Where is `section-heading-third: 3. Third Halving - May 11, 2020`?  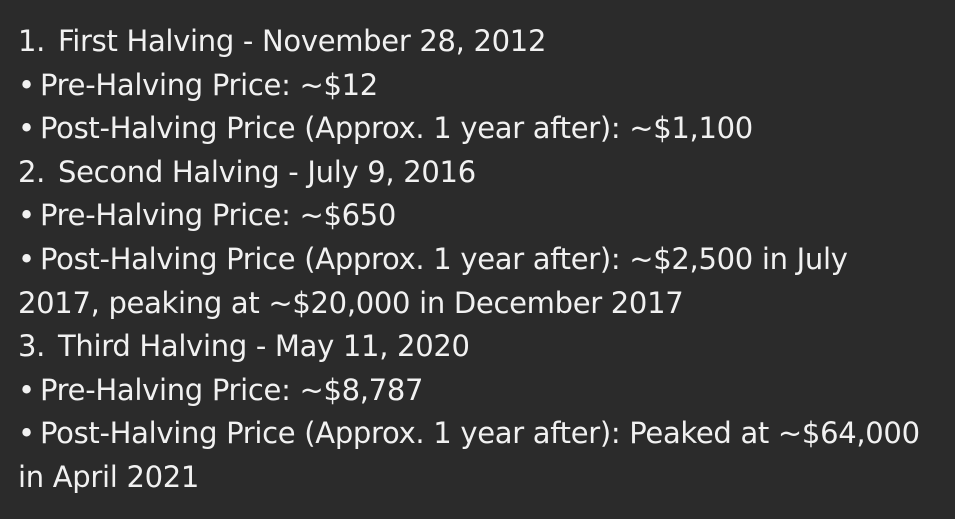 section-heading-third: 3. Third Halving - May 11, 2020 is located at coordinates (477, 347).